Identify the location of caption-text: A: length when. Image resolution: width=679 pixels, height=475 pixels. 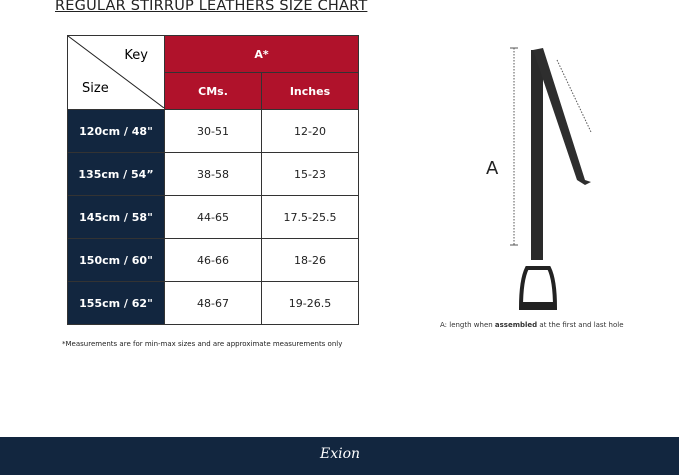
(467, 325).